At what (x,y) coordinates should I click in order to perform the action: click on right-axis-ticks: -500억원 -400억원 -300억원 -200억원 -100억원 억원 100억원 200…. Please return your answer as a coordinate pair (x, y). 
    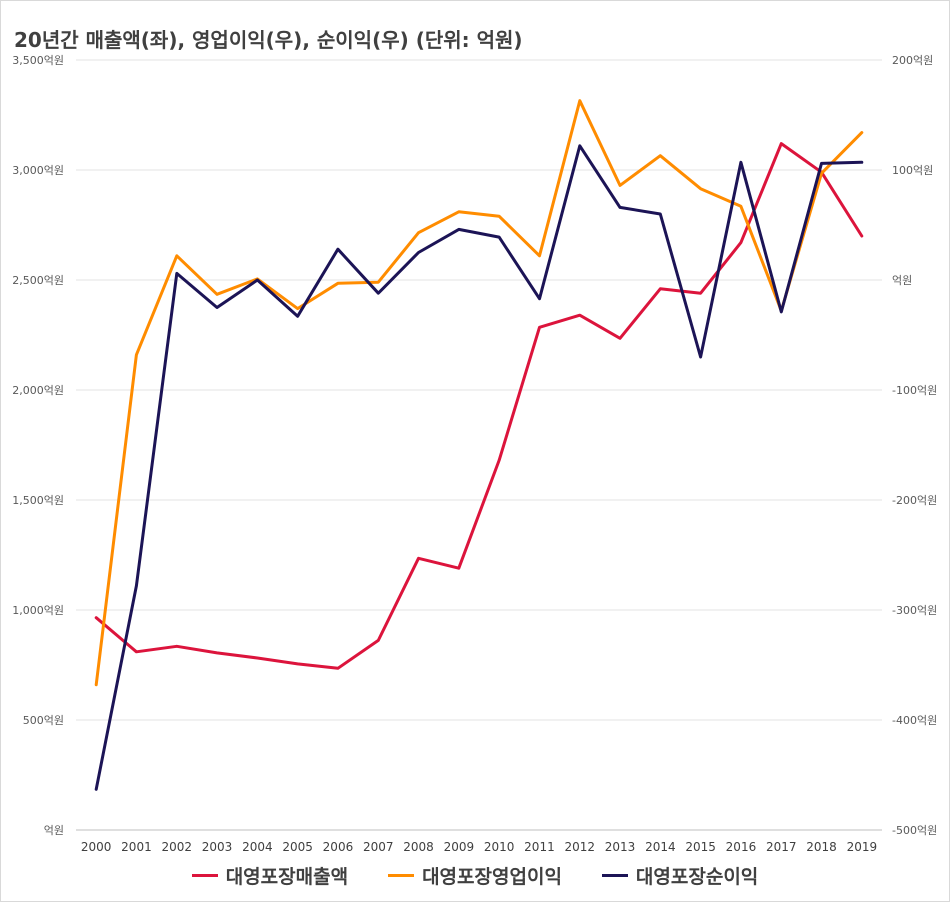
    Looking at the image, I should click on (914, 445).